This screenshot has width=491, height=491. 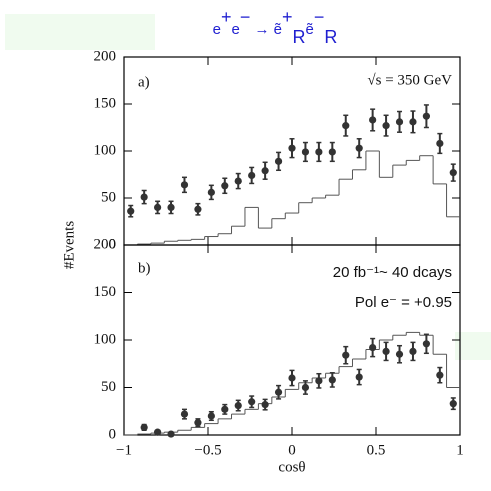 I want to click on x-tick-label: 0.5, so click(x=376, y=450).